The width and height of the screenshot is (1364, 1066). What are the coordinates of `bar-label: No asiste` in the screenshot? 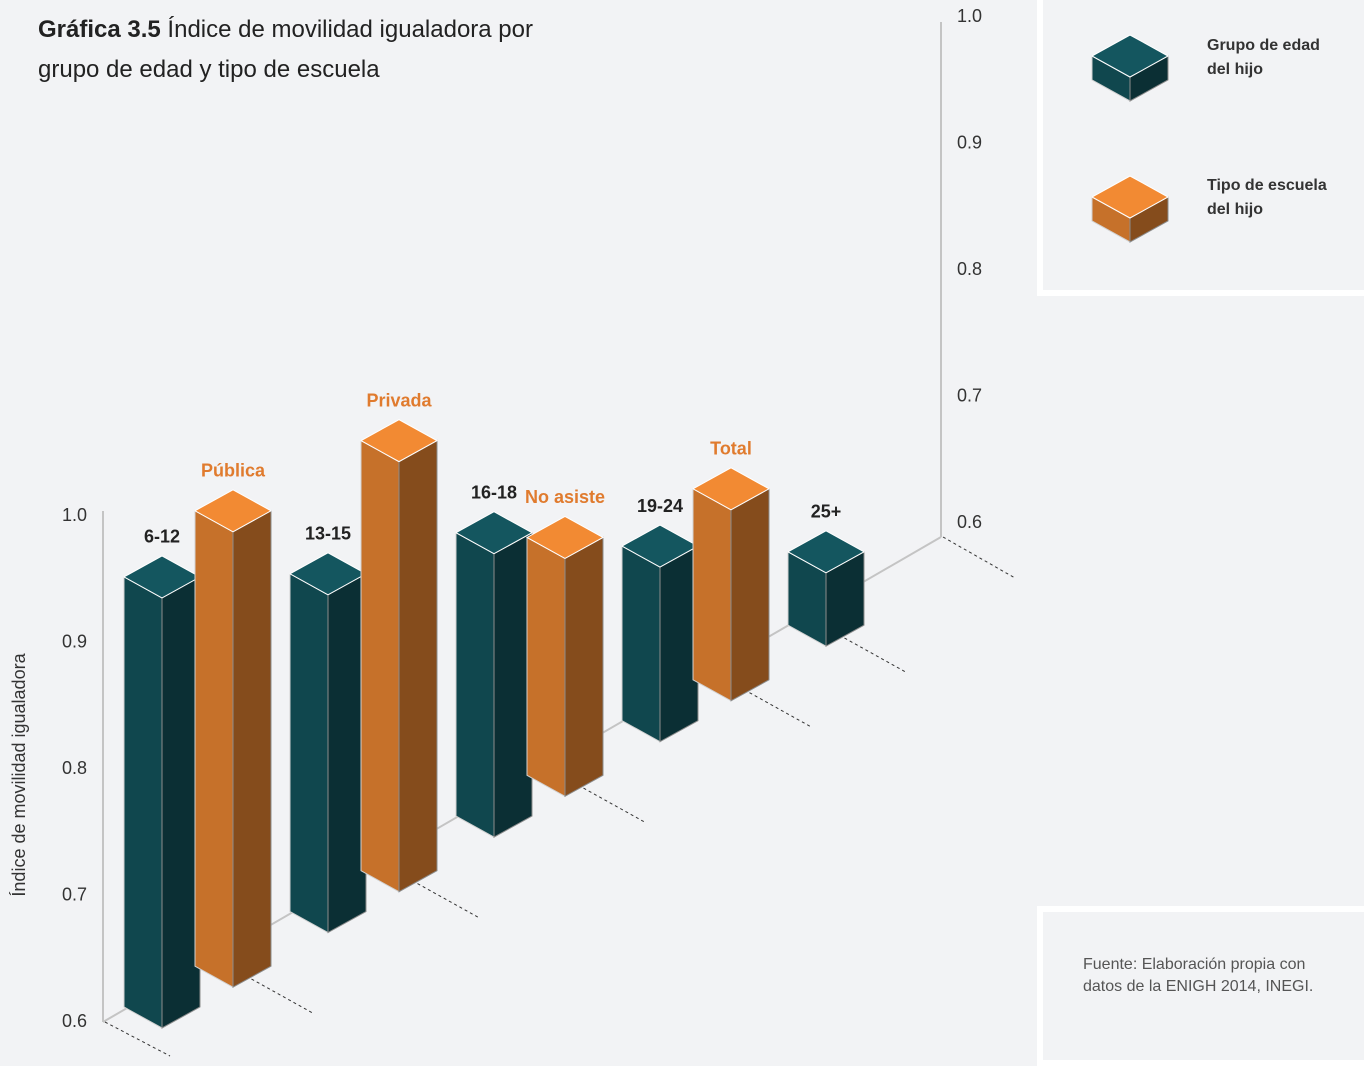 It's located at (565, 497).